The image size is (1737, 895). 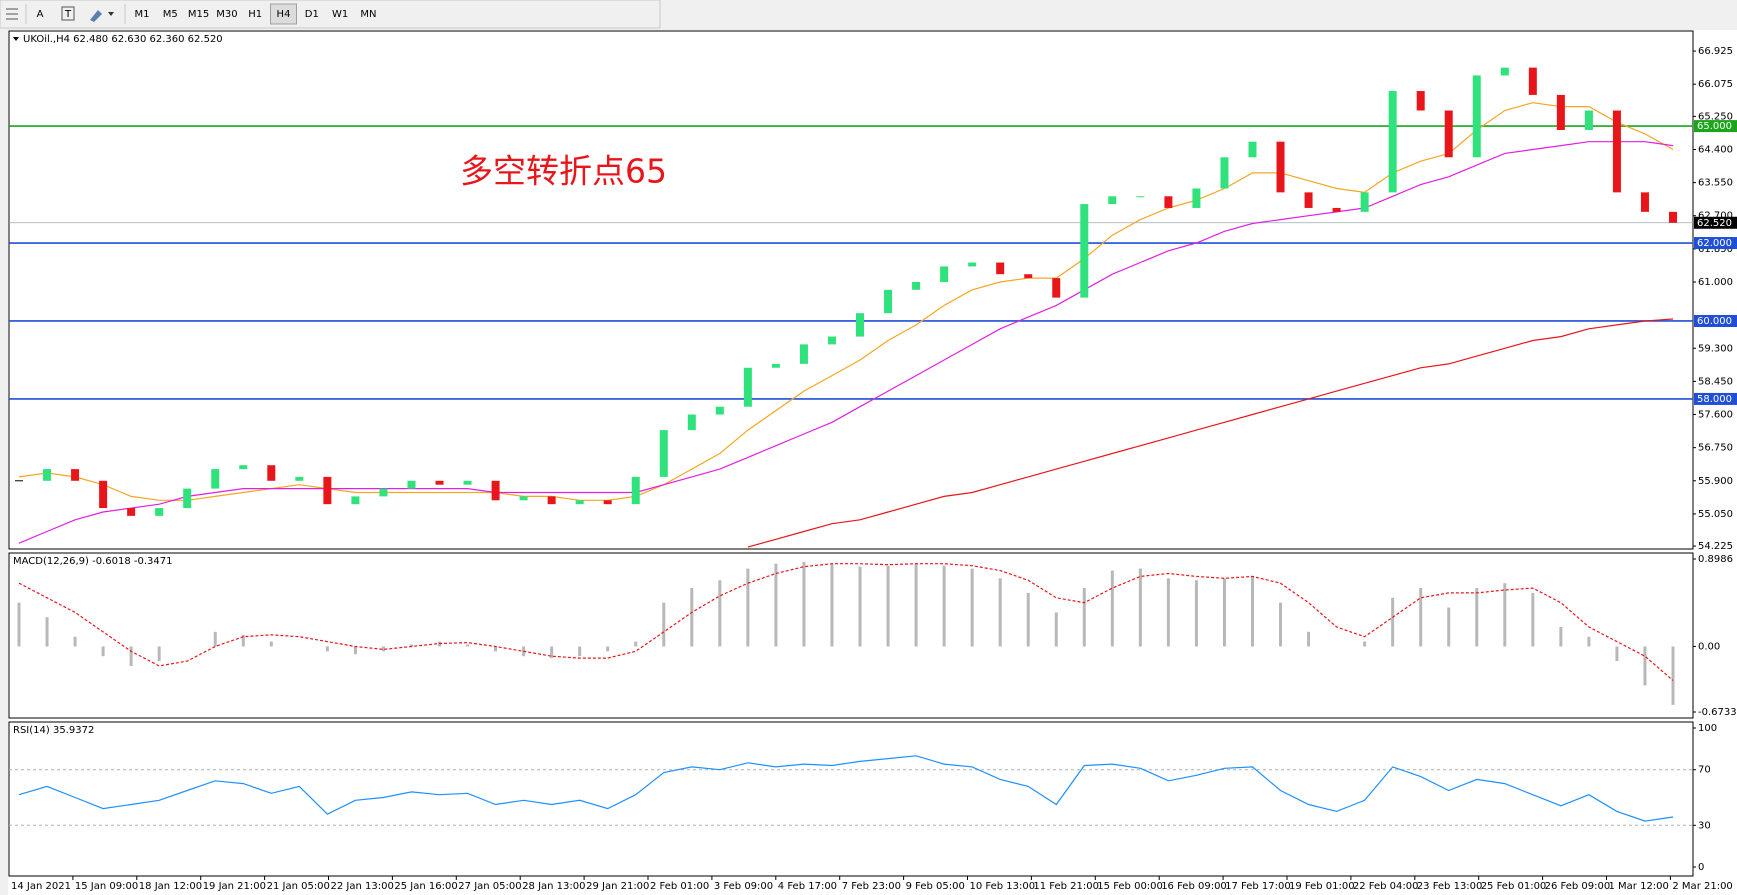 I want to click on timeframe-button: M5, so click(x=170, y=14).